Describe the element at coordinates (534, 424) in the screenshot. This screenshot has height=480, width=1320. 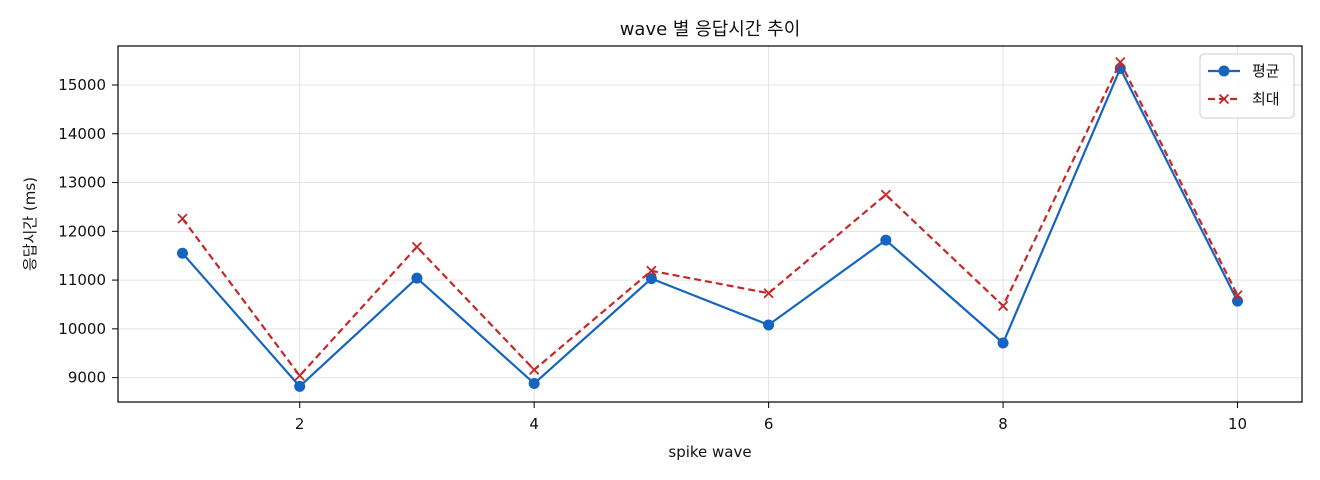
I see `x-tick-label: 4` at that location.